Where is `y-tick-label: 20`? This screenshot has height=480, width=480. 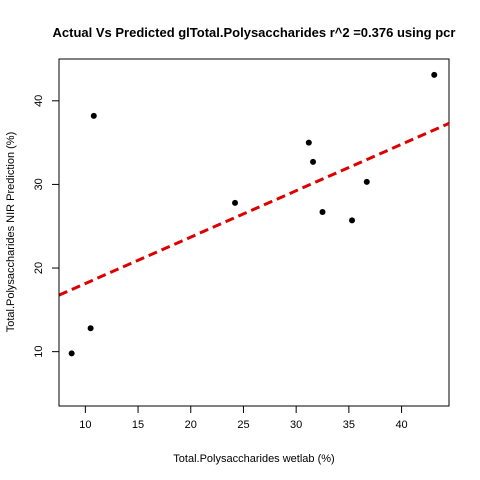 y-tick-label: 20 is located at coordinates (39, 268).